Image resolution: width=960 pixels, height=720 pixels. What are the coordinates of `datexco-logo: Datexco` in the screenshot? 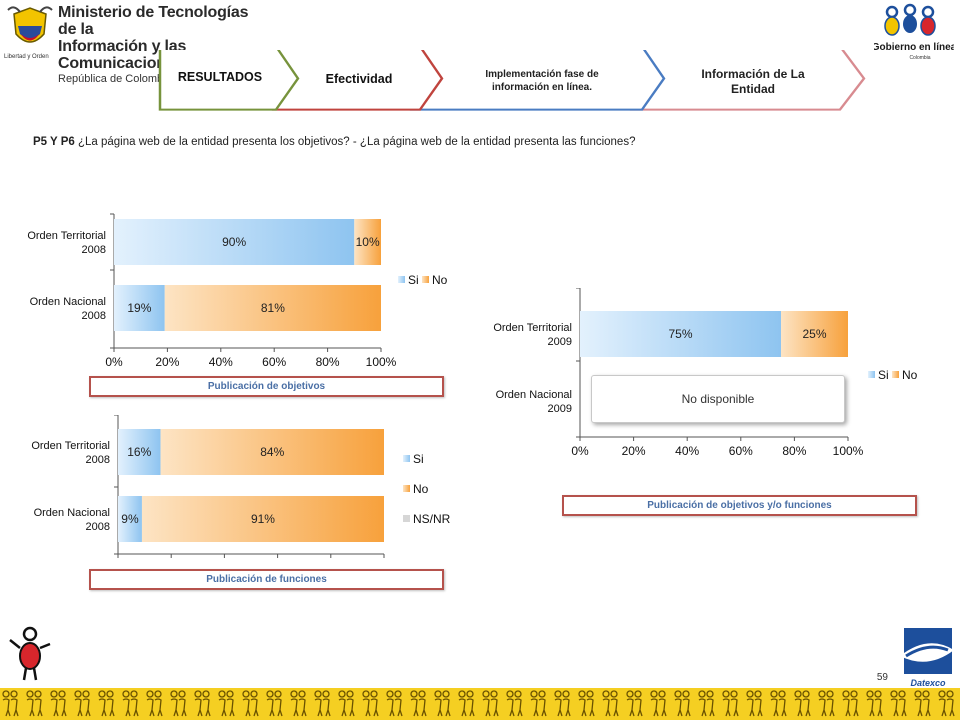 It's located at (927, 658).